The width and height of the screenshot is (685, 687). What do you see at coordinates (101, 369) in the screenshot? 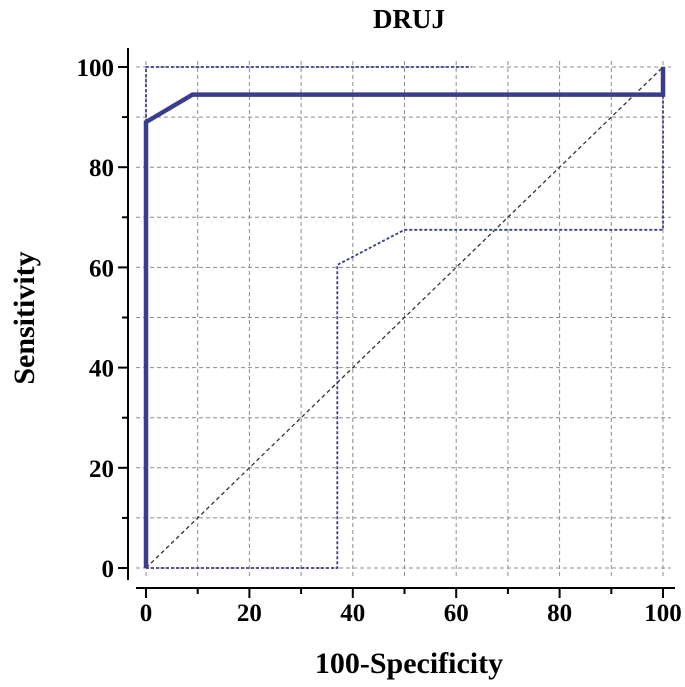
I see `y-tick-label: 40` at bounding box center [101, 369].